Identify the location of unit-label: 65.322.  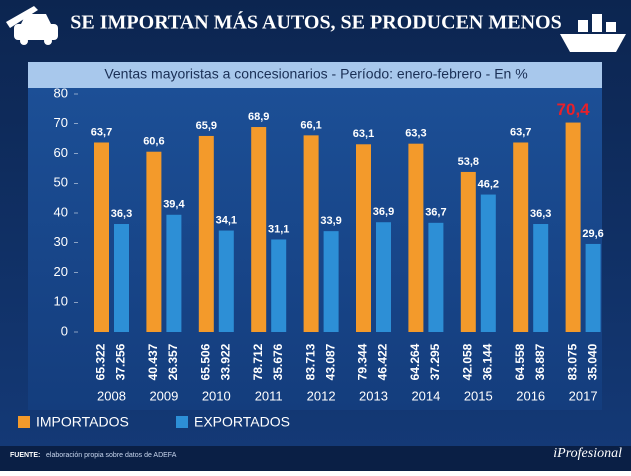
(101, 361).